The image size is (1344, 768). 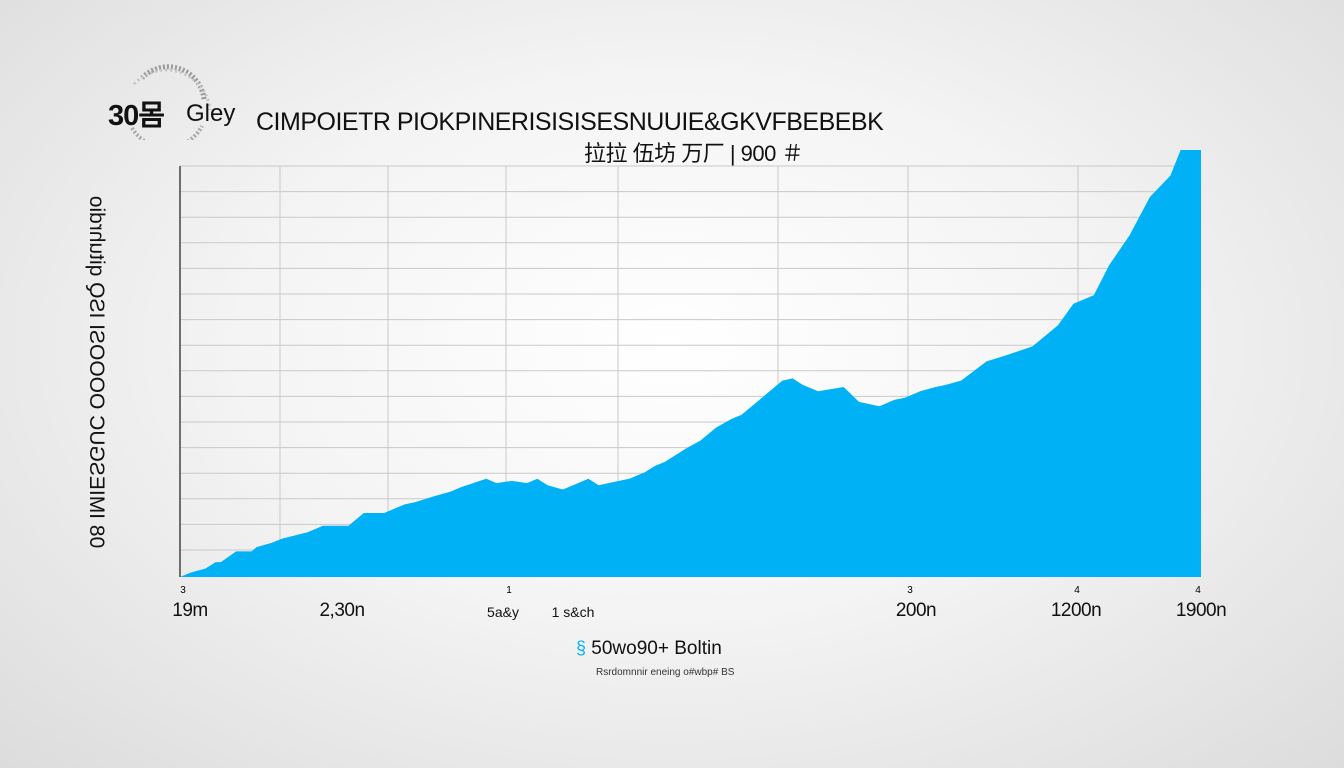 I want to click on y-axis-label: 08 IMIESGUC OOOOSI ISQ qituhrdio, so click(x=96, y=372).